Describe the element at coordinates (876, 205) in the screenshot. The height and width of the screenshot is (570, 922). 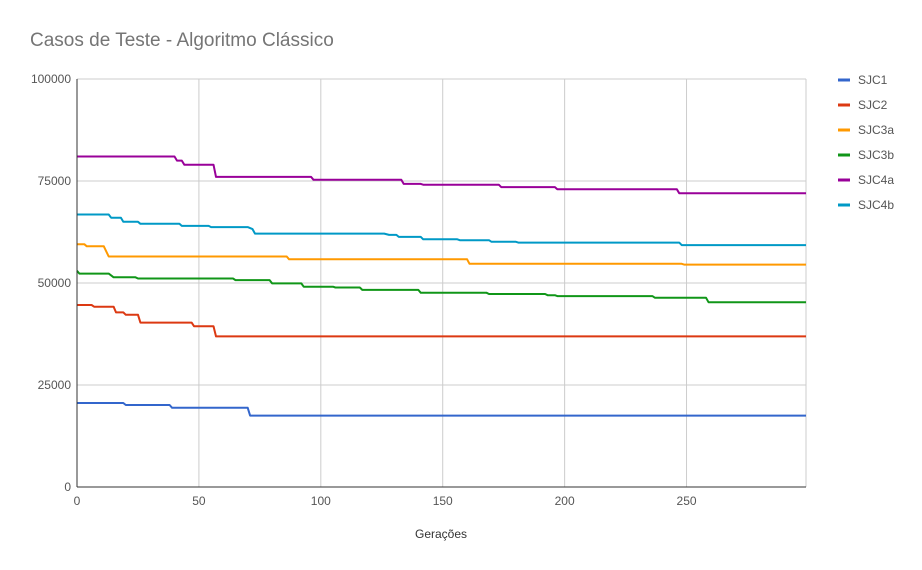
I see `legend-label-sjc4b: SJC4b` at that location.